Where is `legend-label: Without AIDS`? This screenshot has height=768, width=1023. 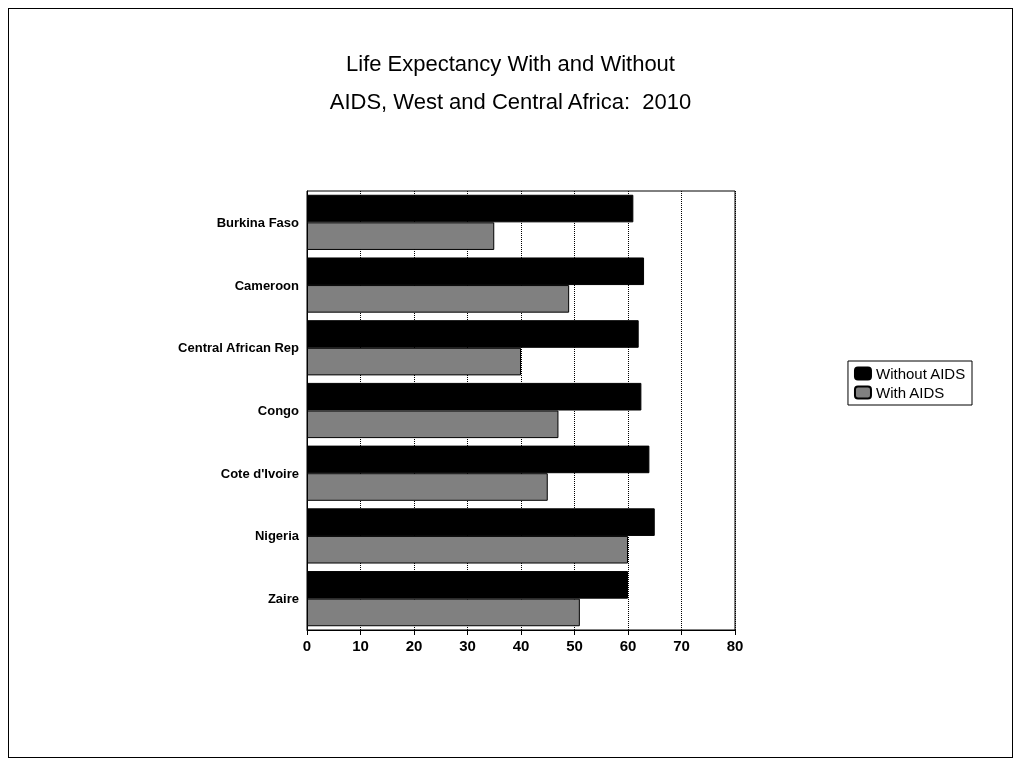
legend-label: Without AIDS is located at coordinates (920, 373).